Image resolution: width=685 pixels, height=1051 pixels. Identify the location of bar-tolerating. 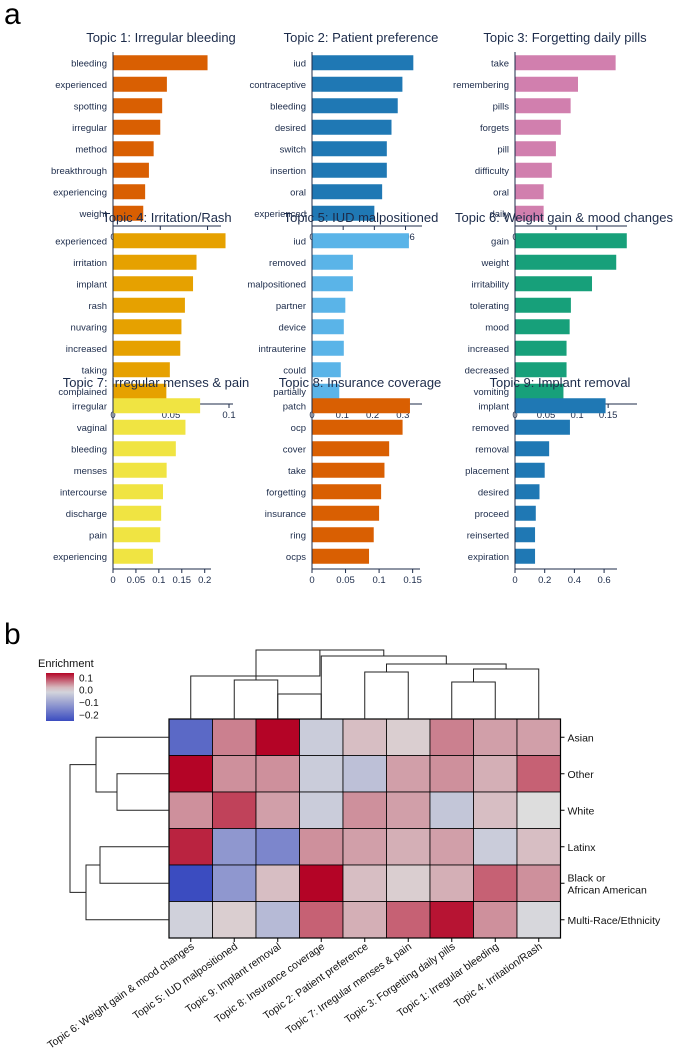
(543, 305).